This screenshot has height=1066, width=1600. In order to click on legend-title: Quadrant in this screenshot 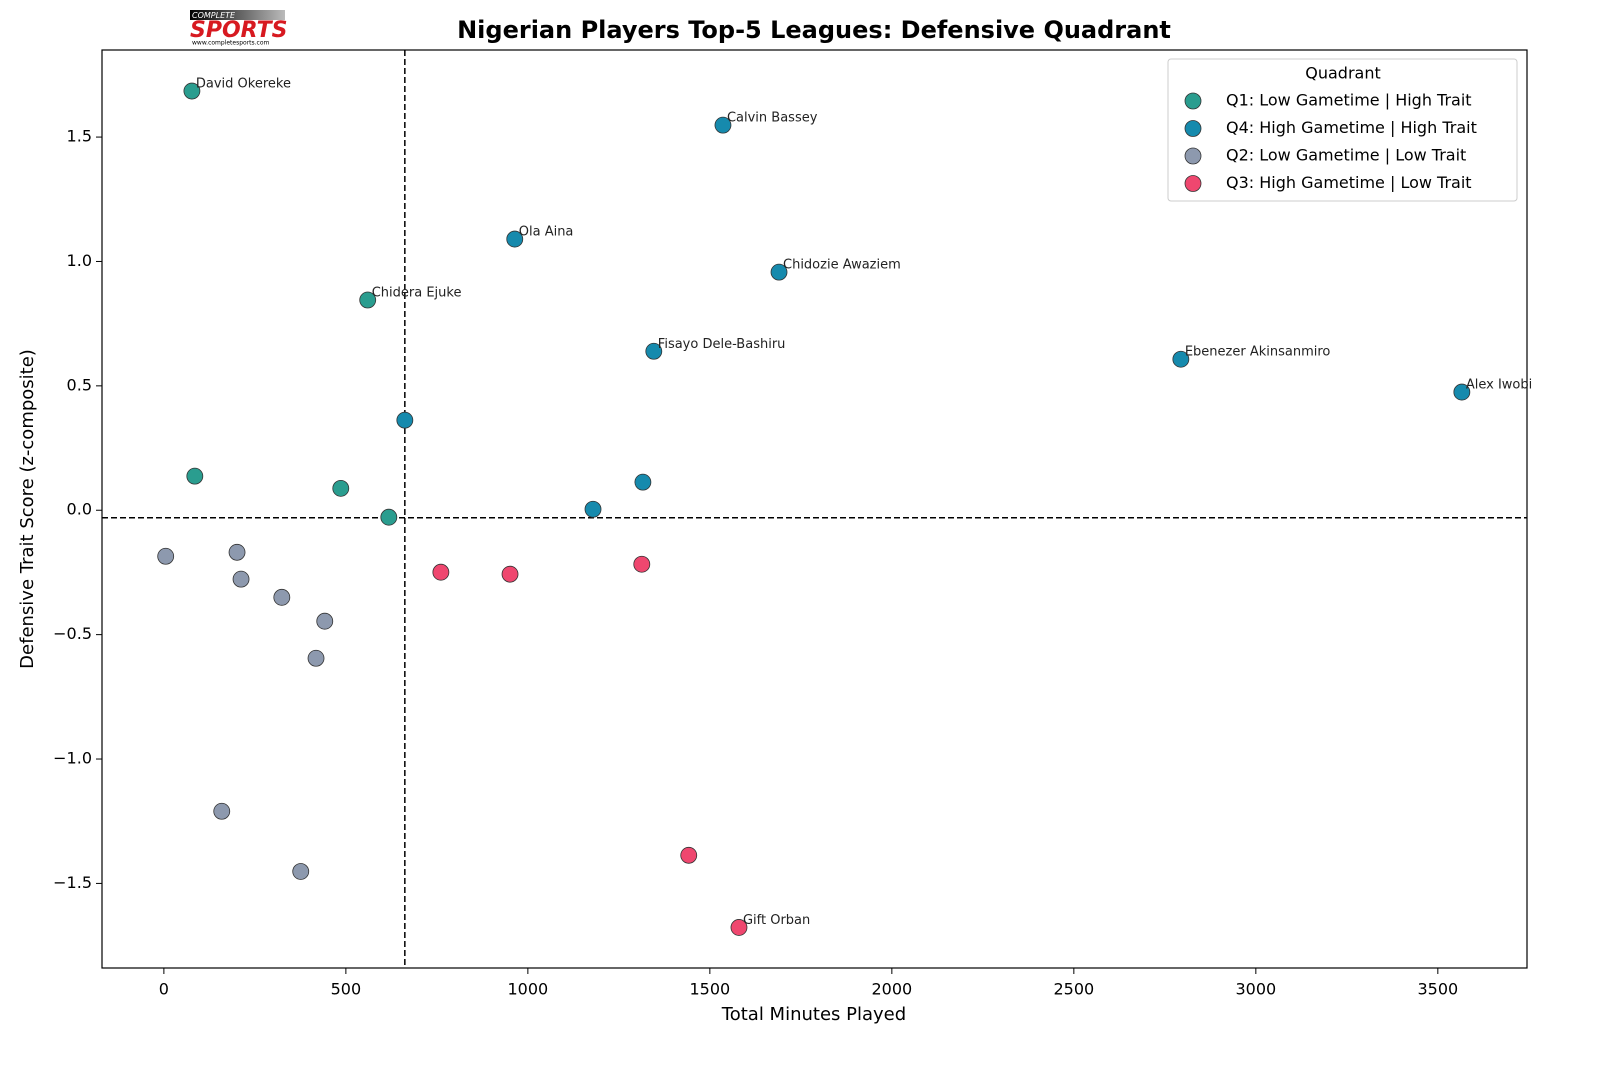, I will do `click(1343, 73)`.